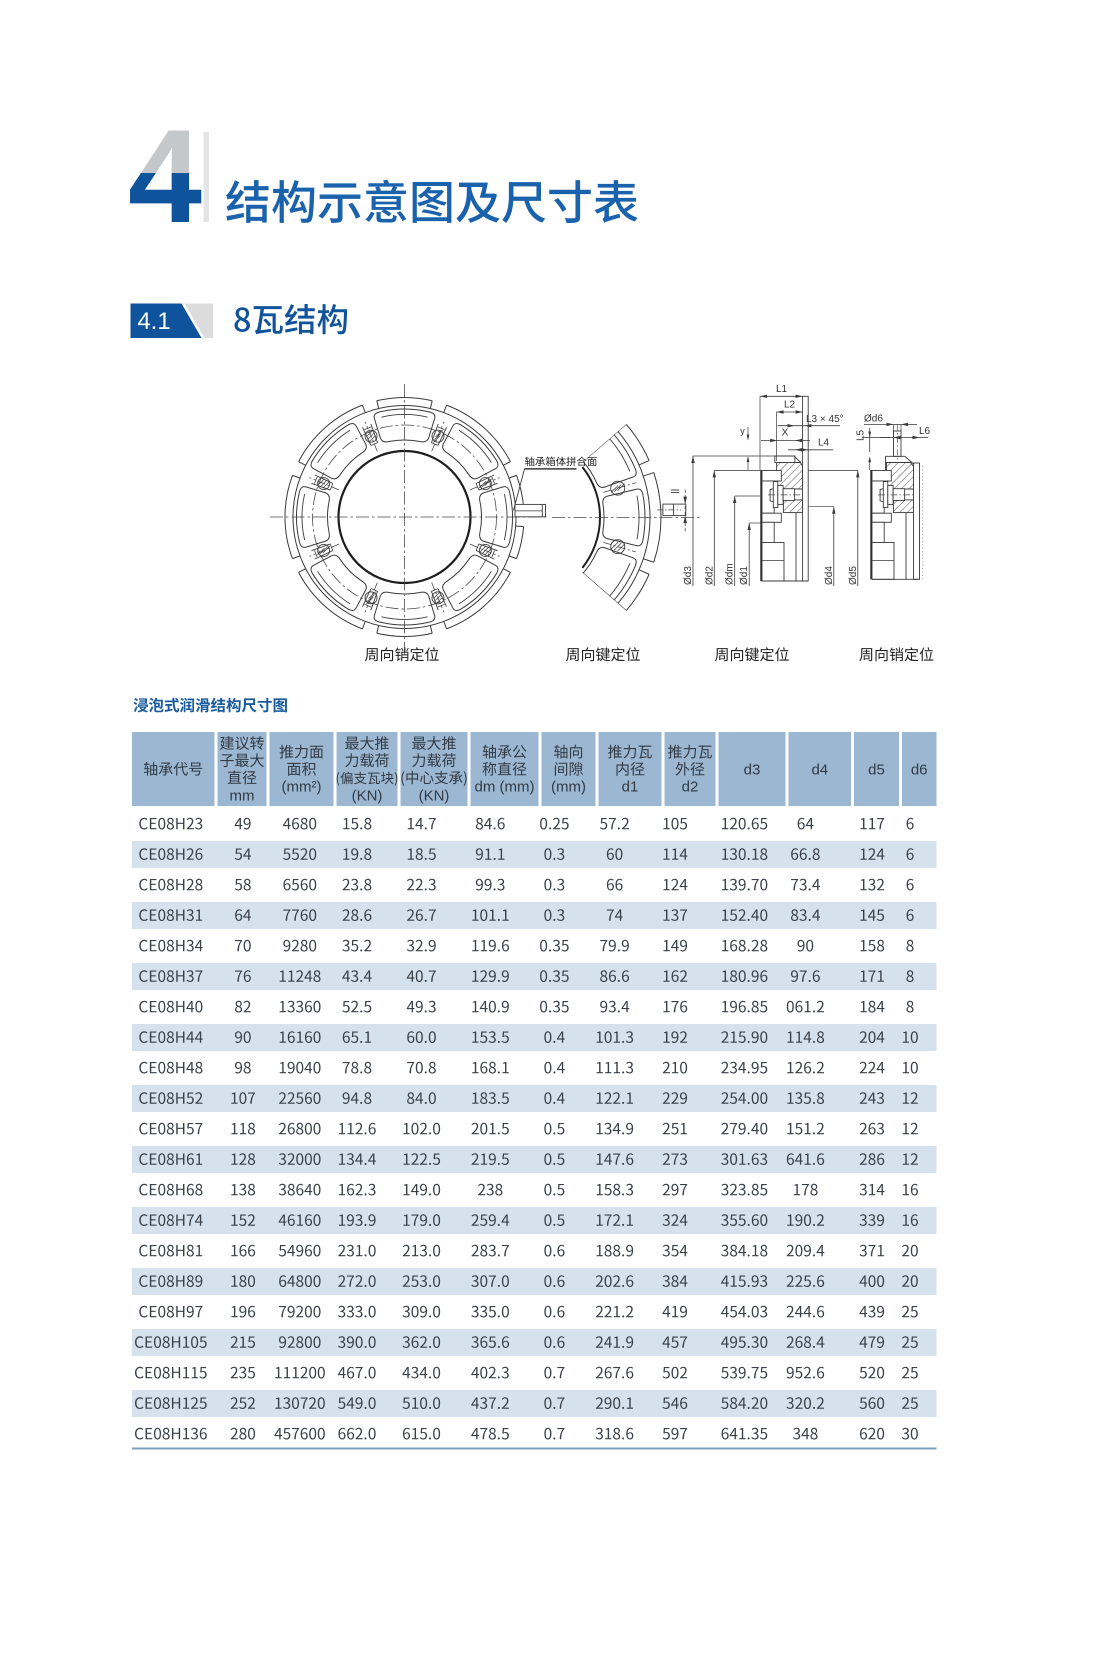 The image size is (1100, 1659). Describe the element at coordinates (568, 787) in the screenshot. I see `svg-text: (mm)` at that location.